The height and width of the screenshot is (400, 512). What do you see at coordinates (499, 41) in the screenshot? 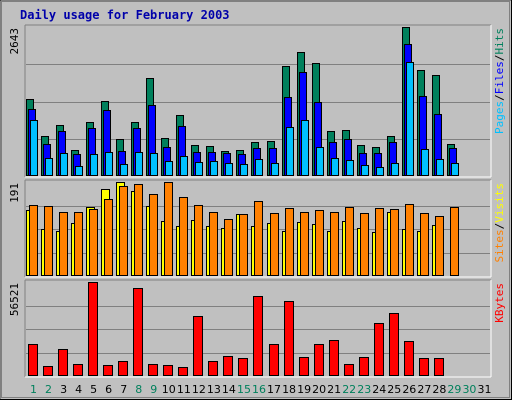
I see `legend-hits: Hits` at bounding box center [499, 41].